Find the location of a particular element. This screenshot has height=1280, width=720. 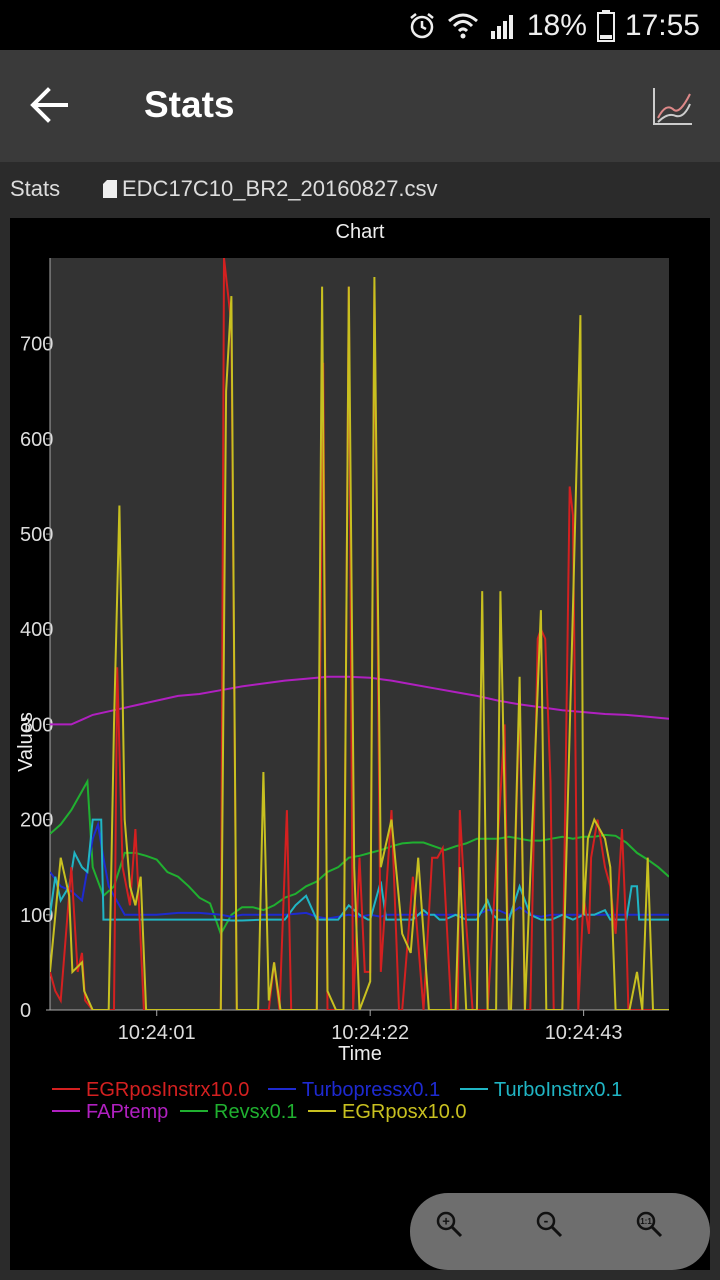

y-tick-label: 300 is located at coordinates (36, 725).